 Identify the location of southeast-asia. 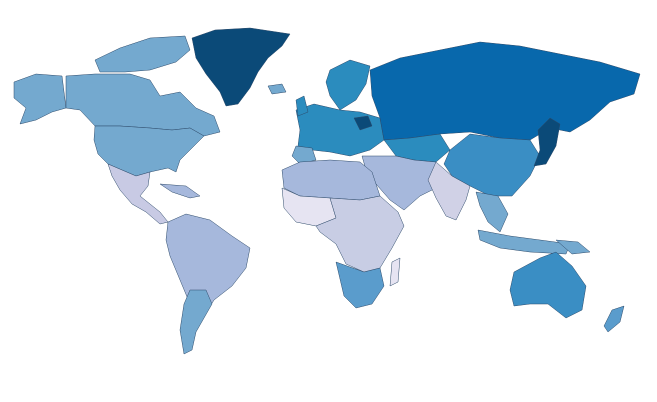
(492, 212).